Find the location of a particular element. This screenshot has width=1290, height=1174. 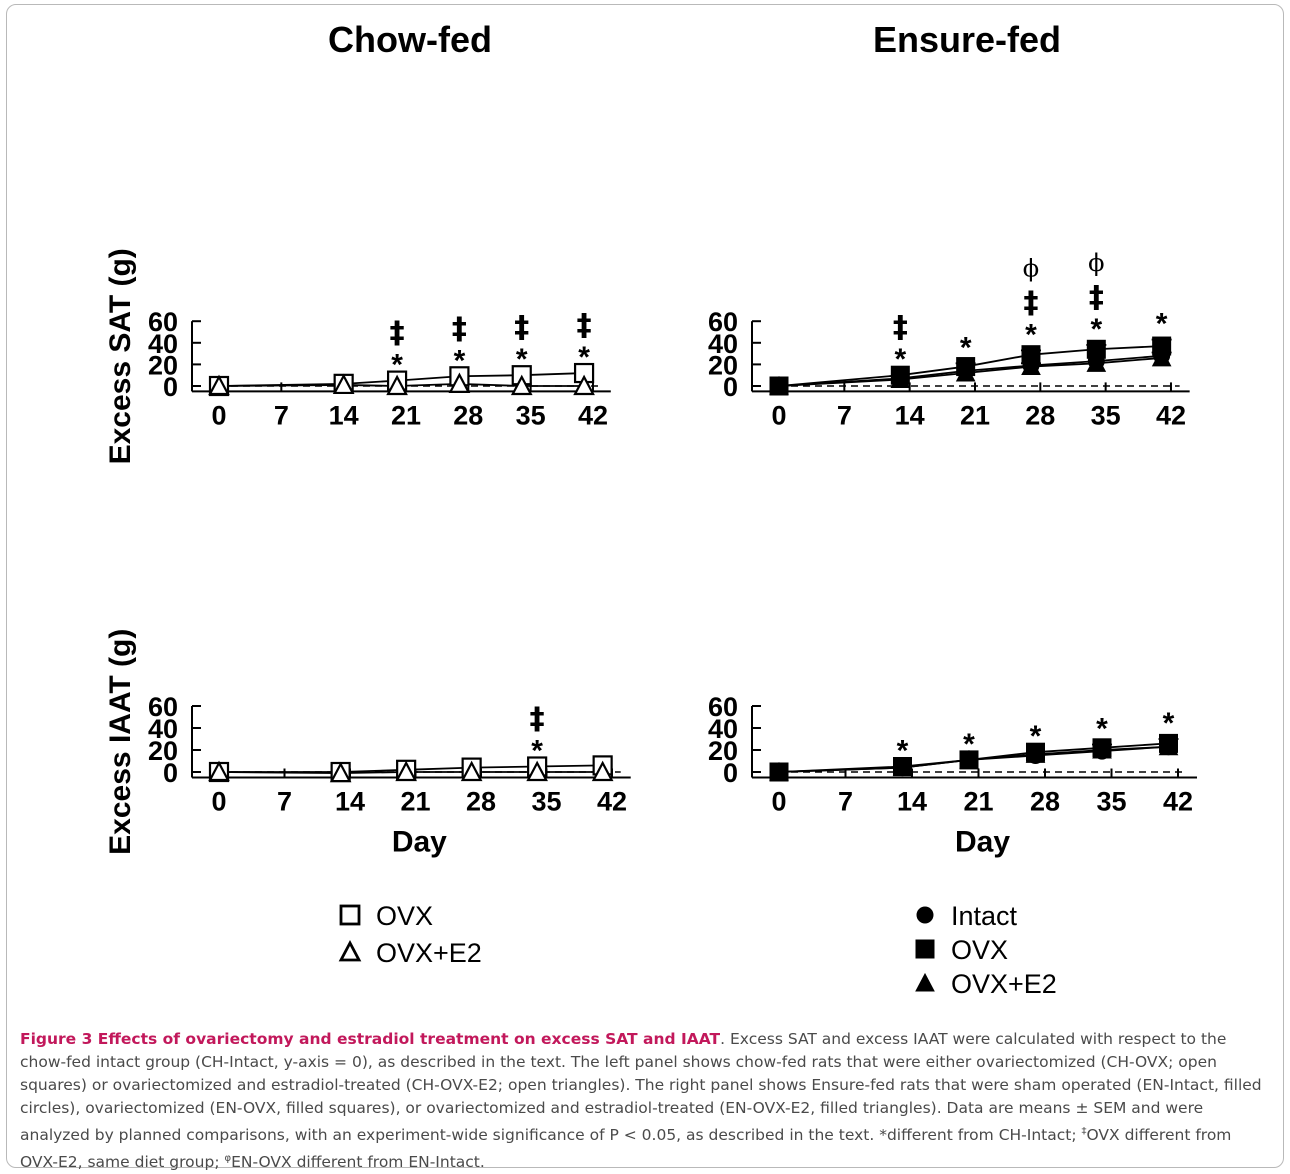

legend-label-ensure-ovx-e2: OVX+E2 is located at coordinates (1004, 984).